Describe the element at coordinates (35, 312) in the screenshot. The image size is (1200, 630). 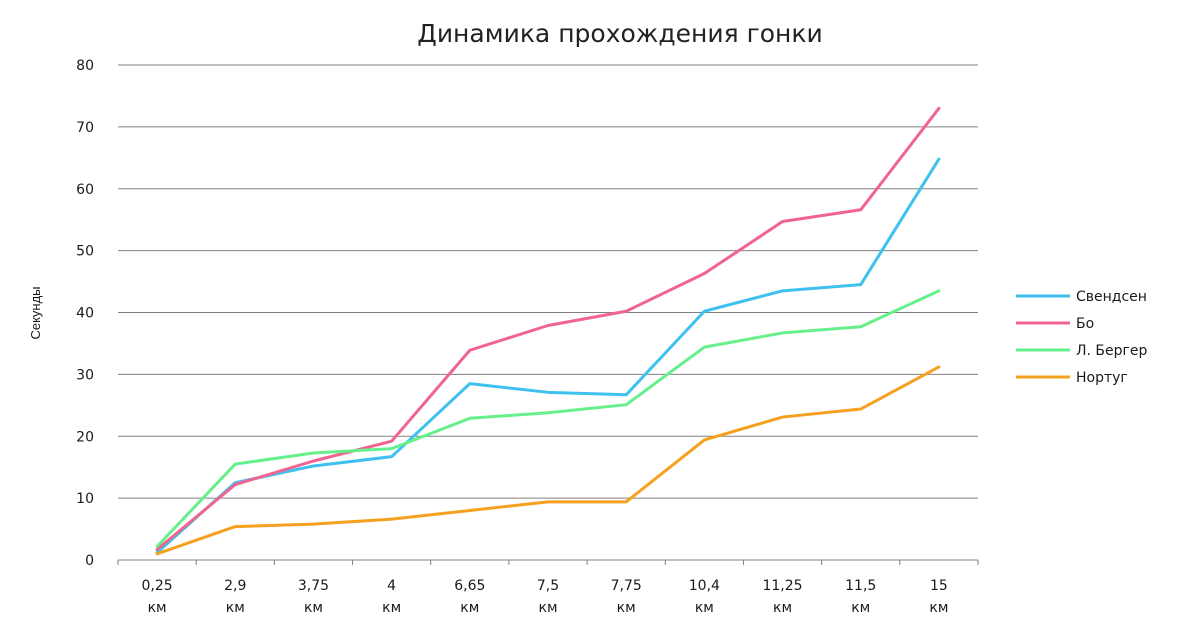
I see `y-axis-label: Секунды` at that location.